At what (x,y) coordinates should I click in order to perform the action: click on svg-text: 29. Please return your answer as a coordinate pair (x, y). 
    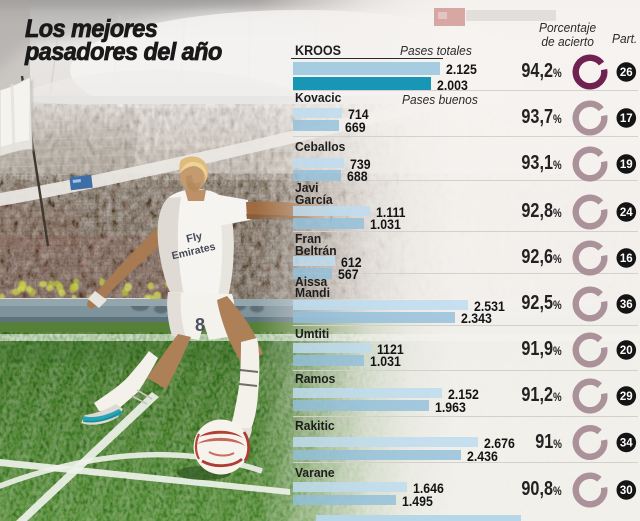
    Looking at the image, I should click on (626, 397).